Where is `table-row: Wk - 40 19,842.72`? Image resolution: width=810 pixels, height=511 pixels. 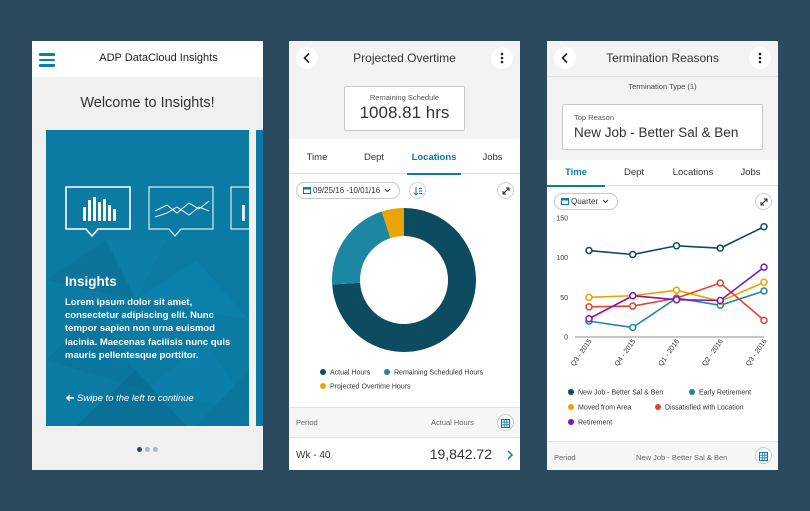
table-row: Wk - 40 19,842.72 is located at coordinates (404, 454).